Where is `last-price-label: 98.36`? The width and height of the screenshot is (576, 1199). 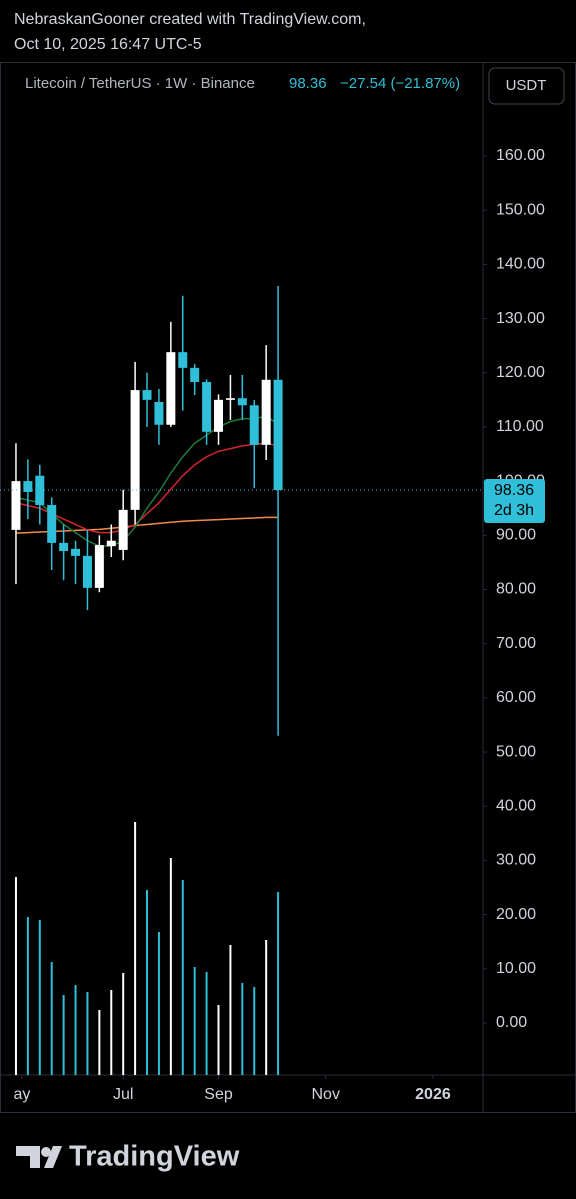
last-price-label: 98.36 is located at coordinates (514, 490).